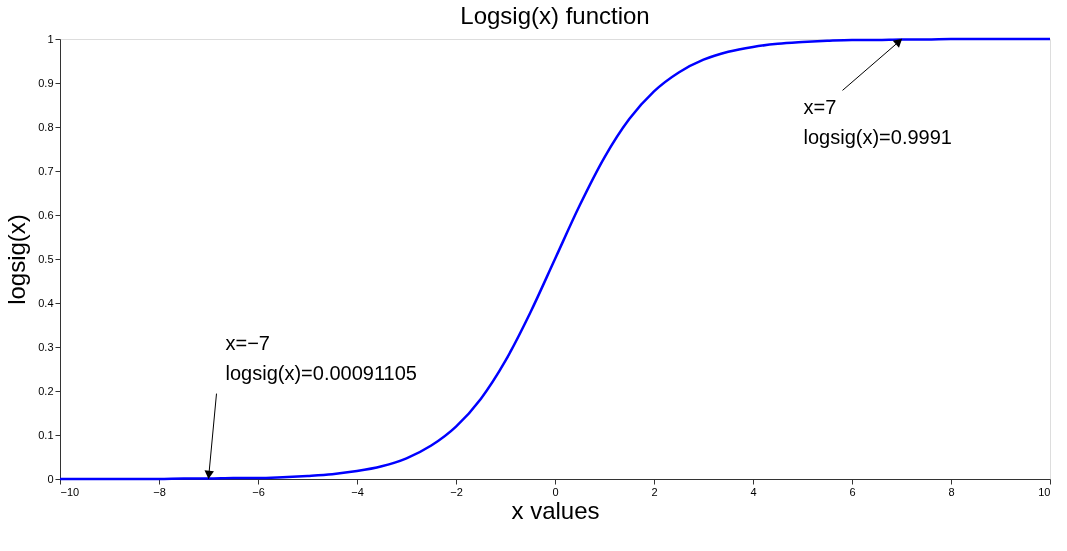 The width and height of the screenshot is (1067, 551). What do you see at coordinates (357, 491) in the screenshot?
I see `x-tick-label: −4` at bounding box center [357, 491].